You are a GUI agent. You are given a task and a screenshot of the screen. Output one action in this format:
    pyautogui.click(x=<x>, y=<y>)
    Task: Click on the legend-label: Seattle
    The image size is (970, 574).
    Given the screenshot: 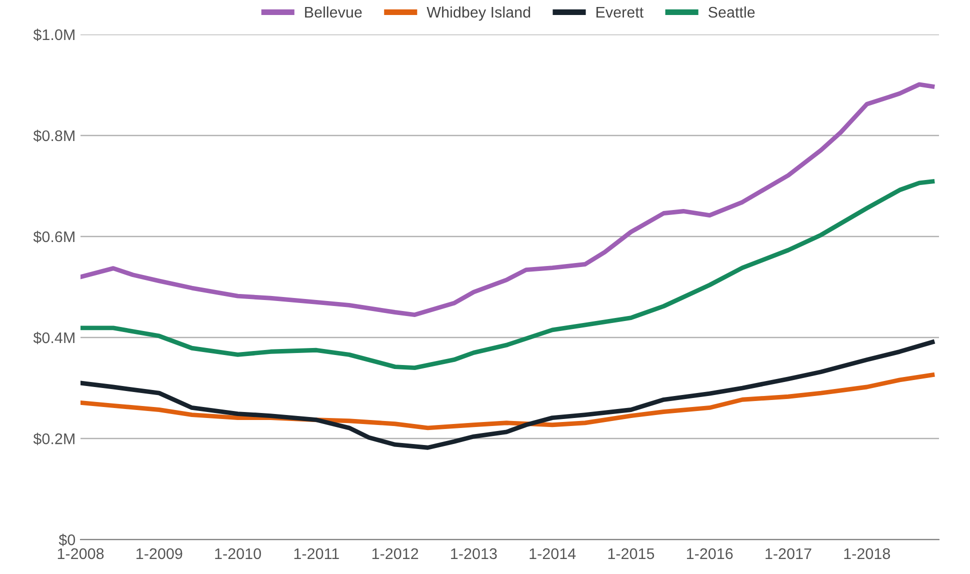 What is the action you would take?
    pyautogui.click(x=731, y=12)
    